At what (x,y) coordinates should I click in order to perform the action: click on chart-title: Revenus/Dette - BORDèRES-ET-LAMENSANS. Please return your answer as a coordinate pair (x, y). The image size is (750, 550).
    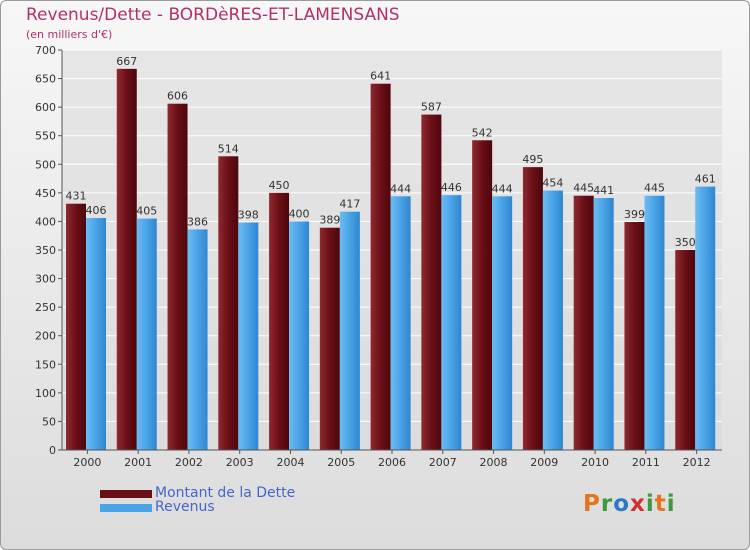
    Looking at the image, I should click on (213, 15).